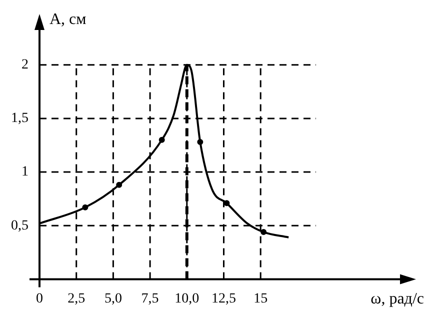 Image resolution: width=440 pixels, height=330 pixels. Describe the element at coordinates (224, 298) in the screenshot. I see `x-tick-label: 12,5` at that location.